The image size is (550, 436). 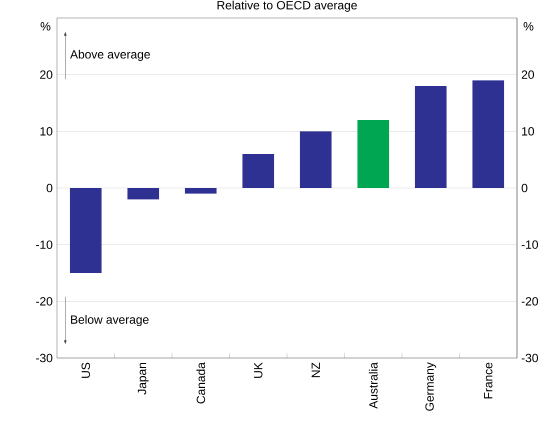 I want to click on x-tick-label: NZ, so click(x=316, y=370).